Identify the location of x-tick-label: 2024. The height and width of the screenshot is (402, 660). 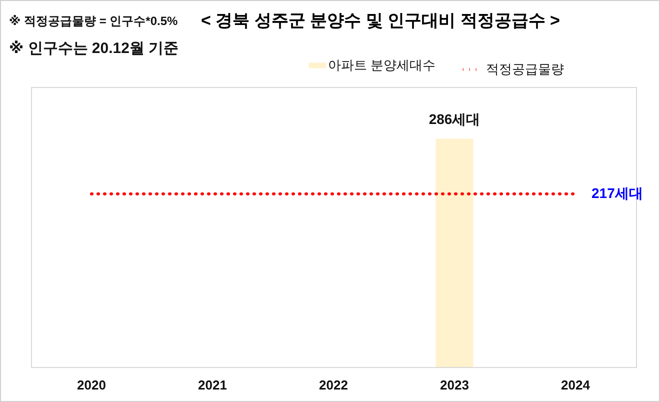
(576, 385).